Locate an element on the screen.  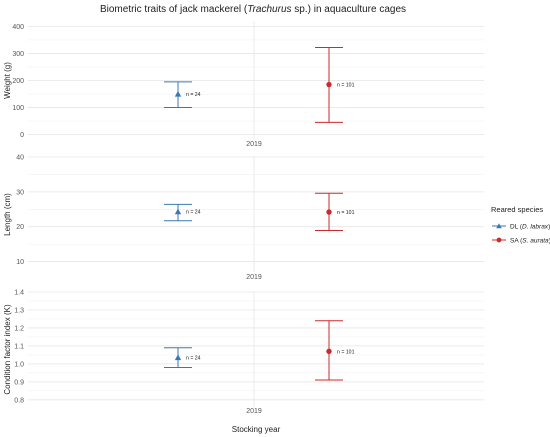
y-tick-label: 300 is located at coordinates (18, 54).